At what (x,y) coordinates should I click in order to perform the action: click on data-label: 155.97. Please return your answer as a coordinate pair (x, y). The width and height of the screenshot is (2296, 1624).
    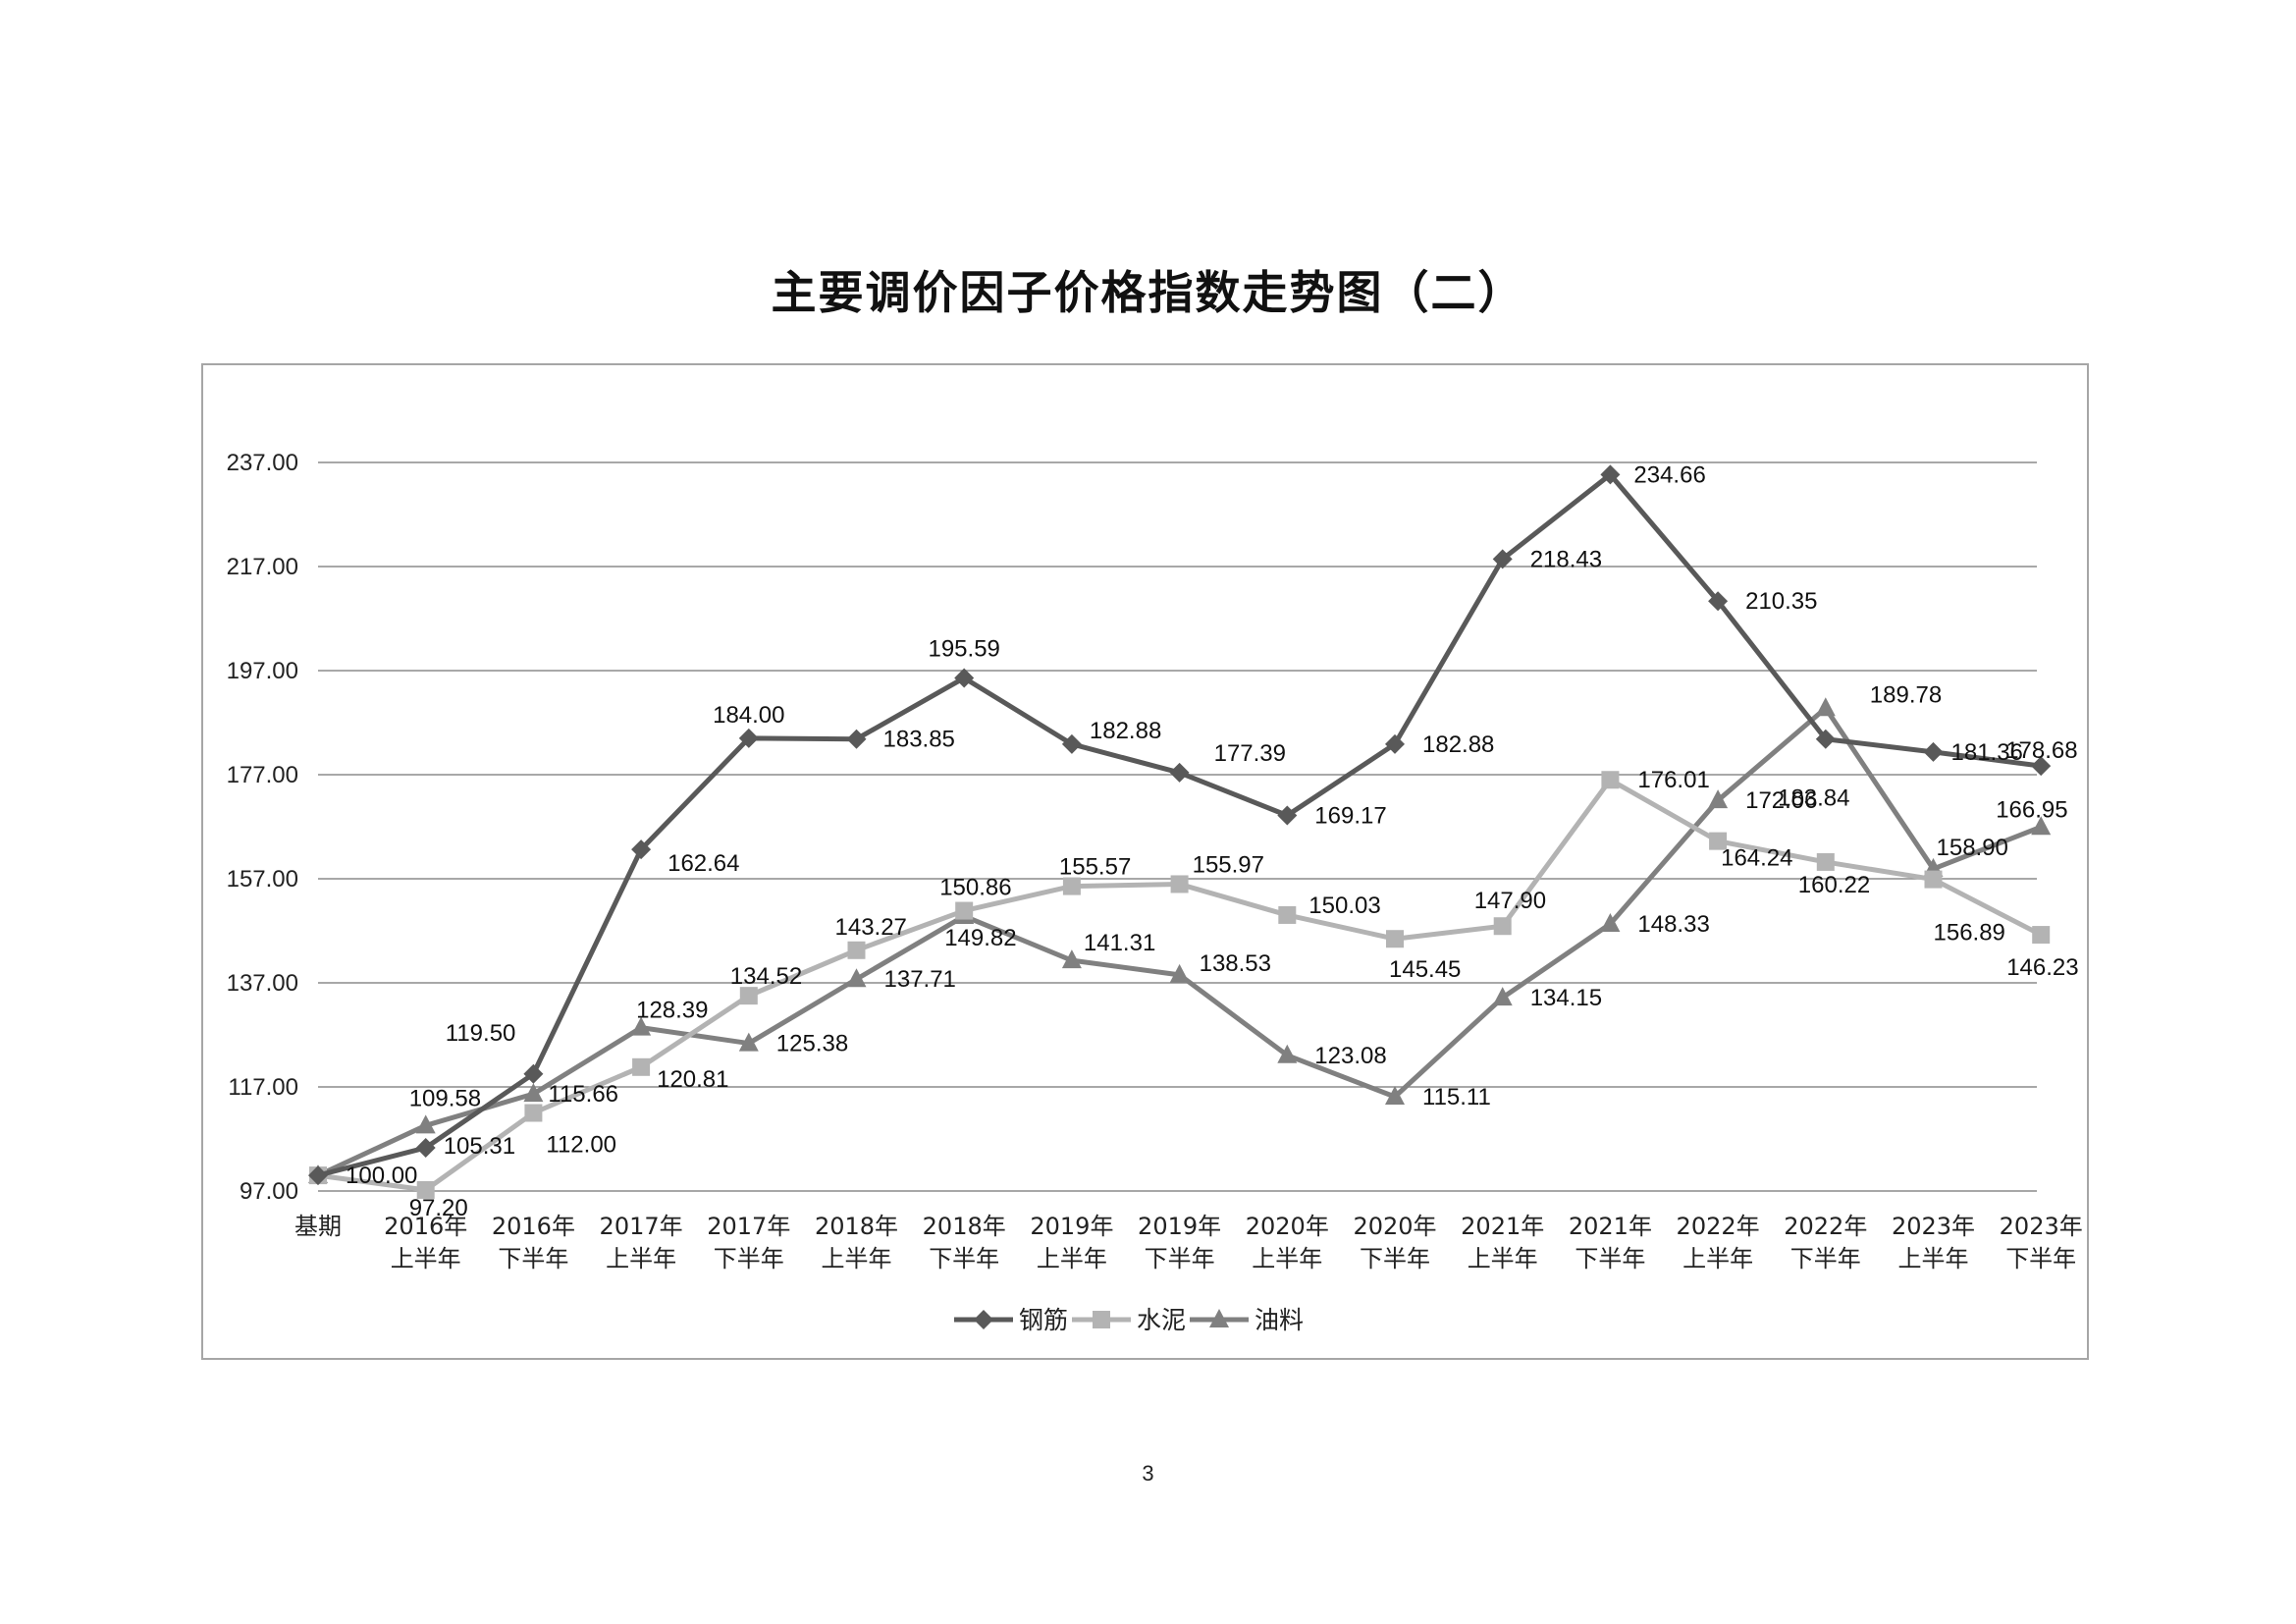
    Looking at the image, I should click on (1228, 864).